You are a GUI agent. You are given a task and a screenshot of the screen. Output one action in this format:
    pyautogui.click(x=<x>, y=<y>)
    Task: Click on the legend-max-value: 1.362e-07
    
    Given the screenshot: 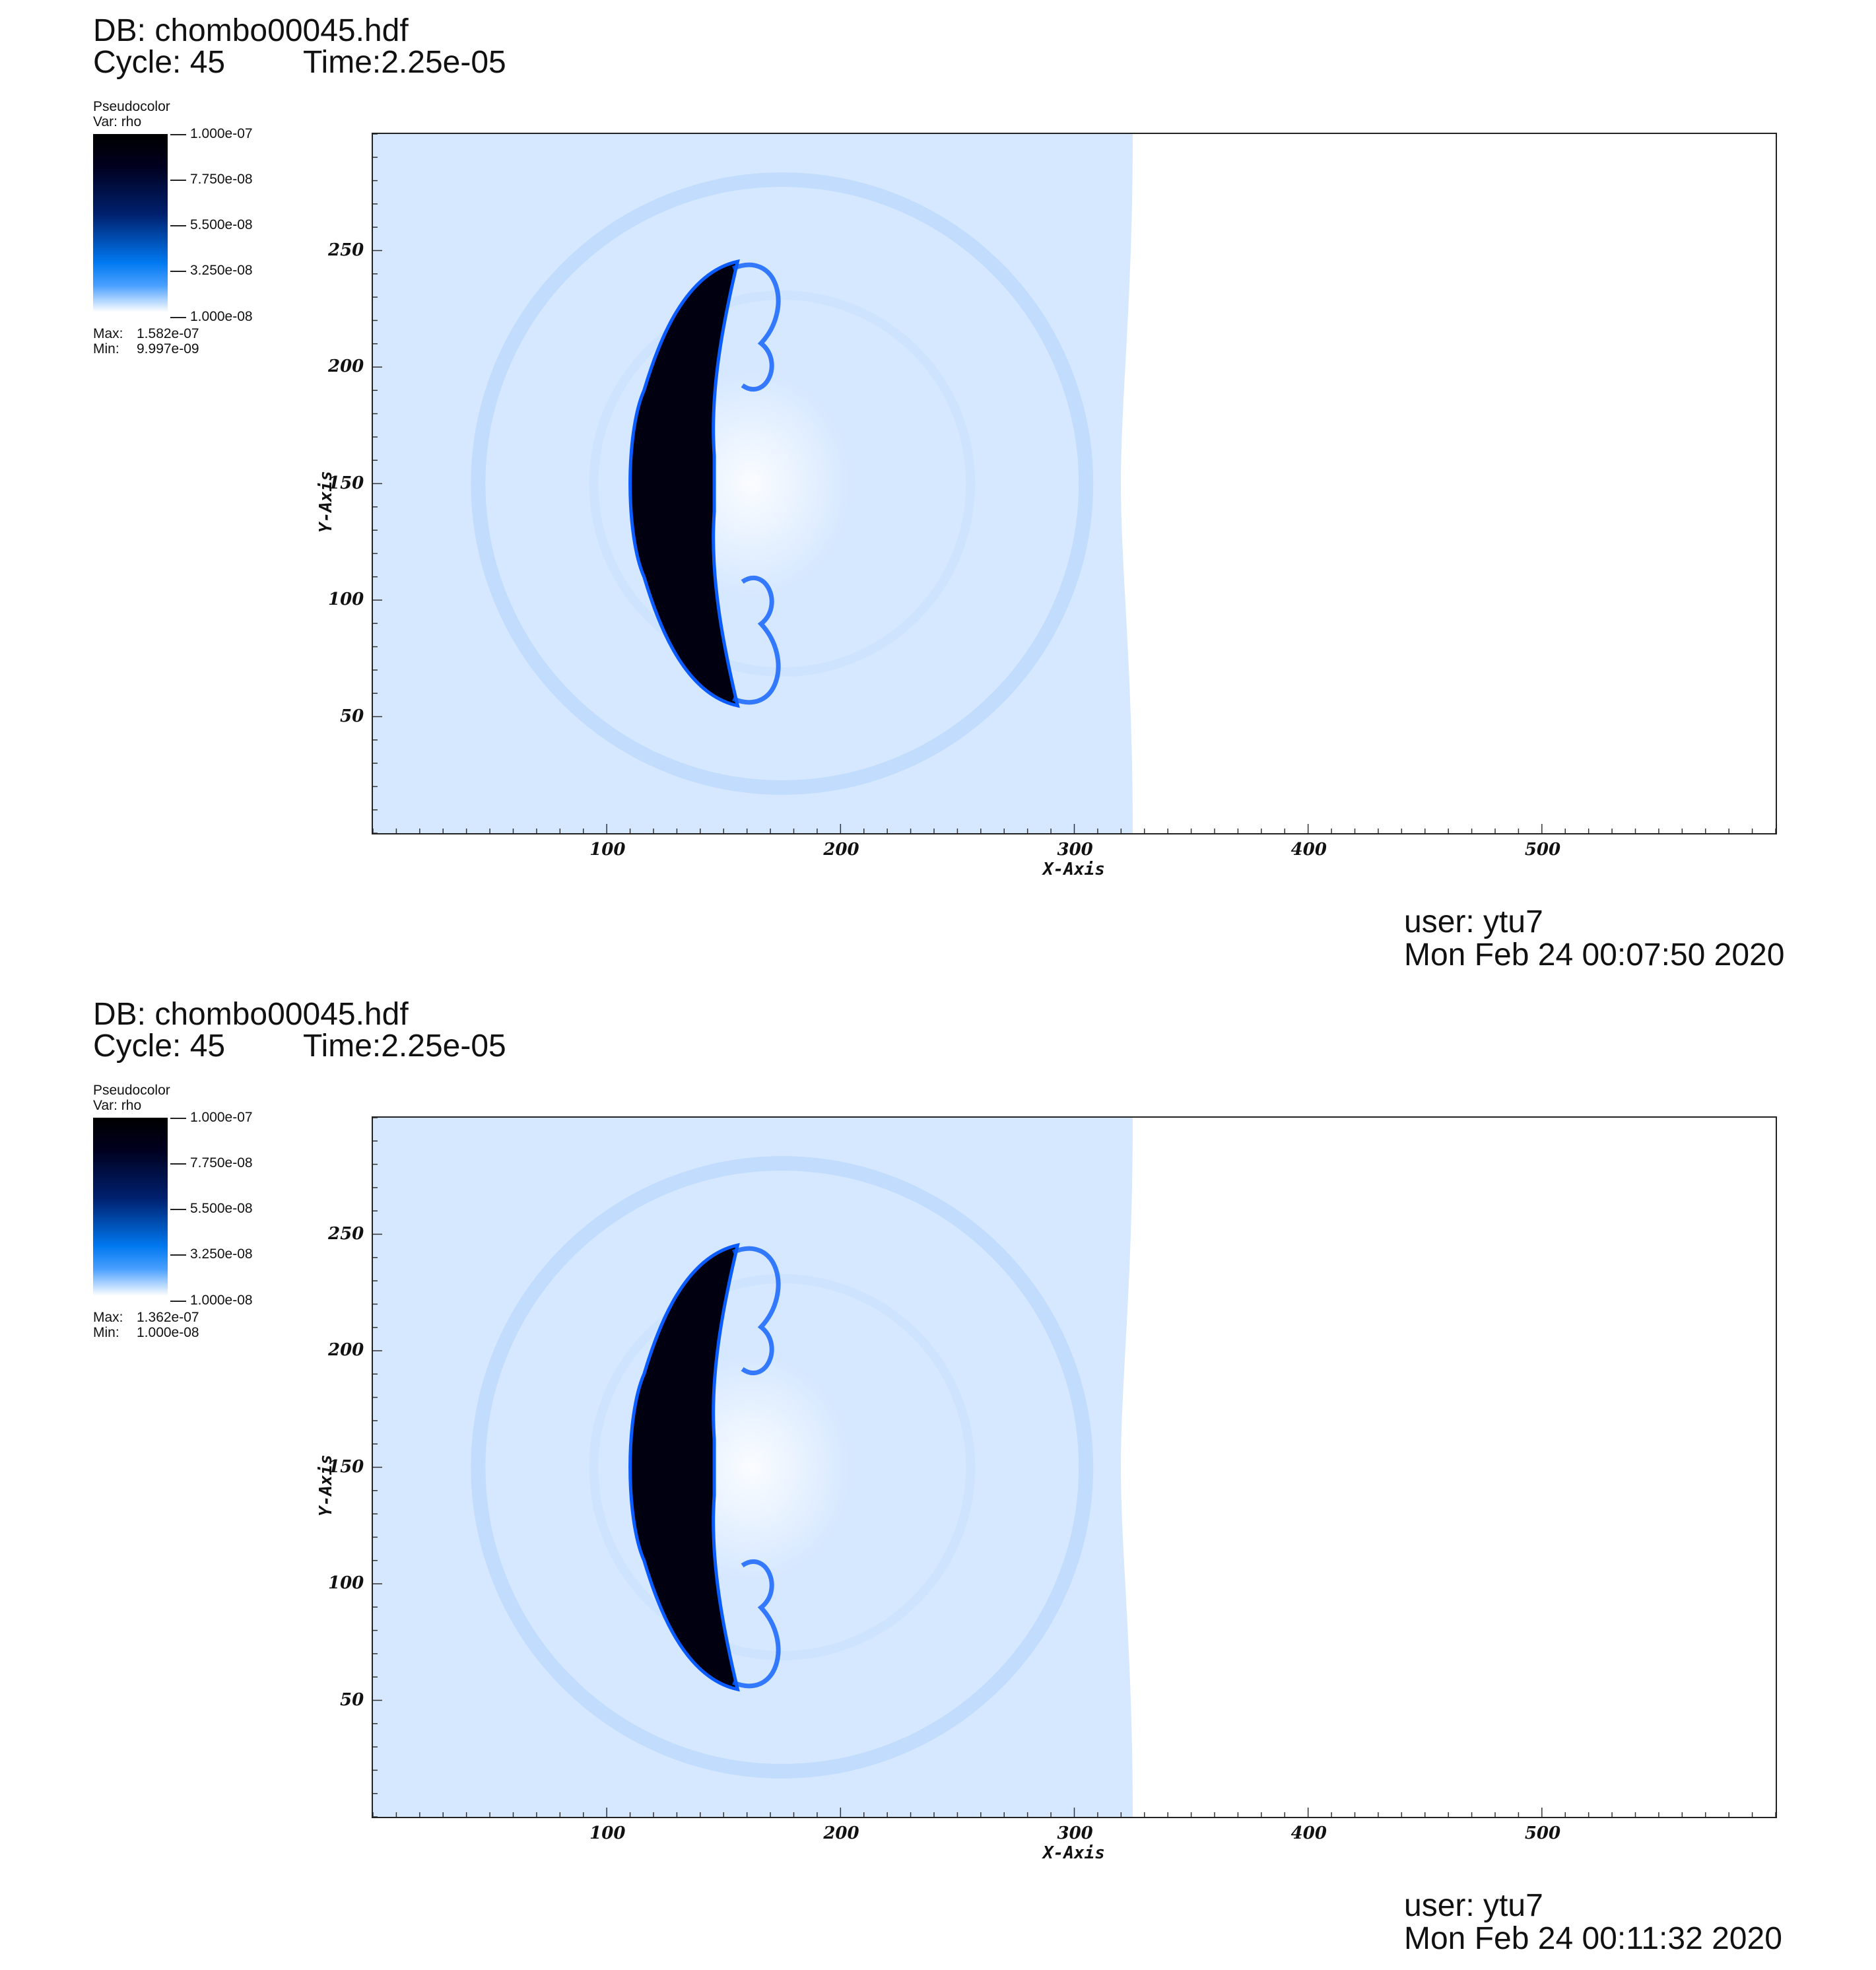 What is the action you would take?
    pyautogui.click(x=168, y=1318)
    